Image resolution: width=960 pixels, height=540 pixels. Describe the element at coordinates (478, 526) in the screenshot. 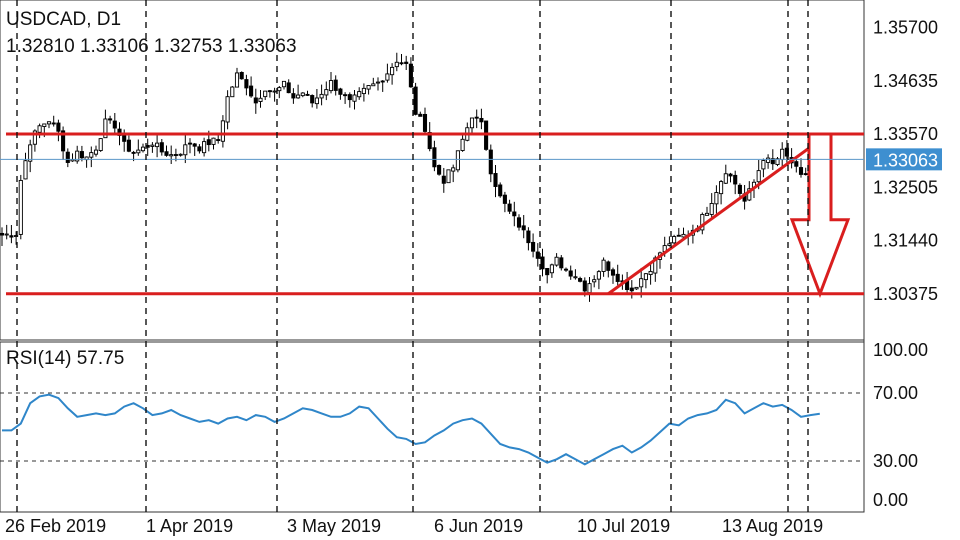

I see `date-tick-label: 6 Jun 2019` at that location.